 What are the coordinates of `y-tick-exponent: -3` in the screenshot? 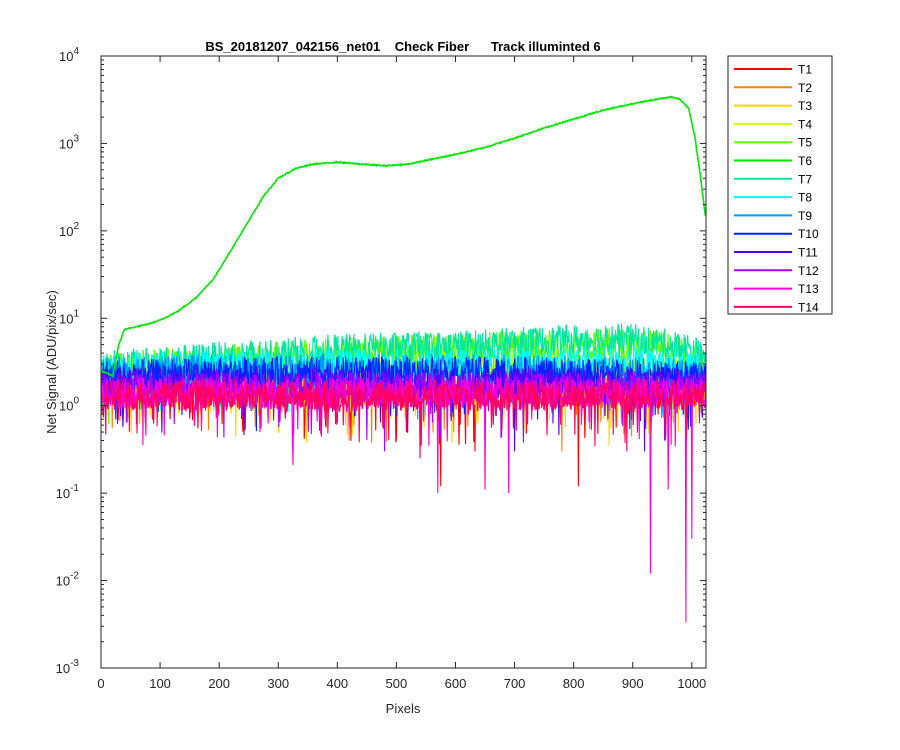 It's located at (74, 663).